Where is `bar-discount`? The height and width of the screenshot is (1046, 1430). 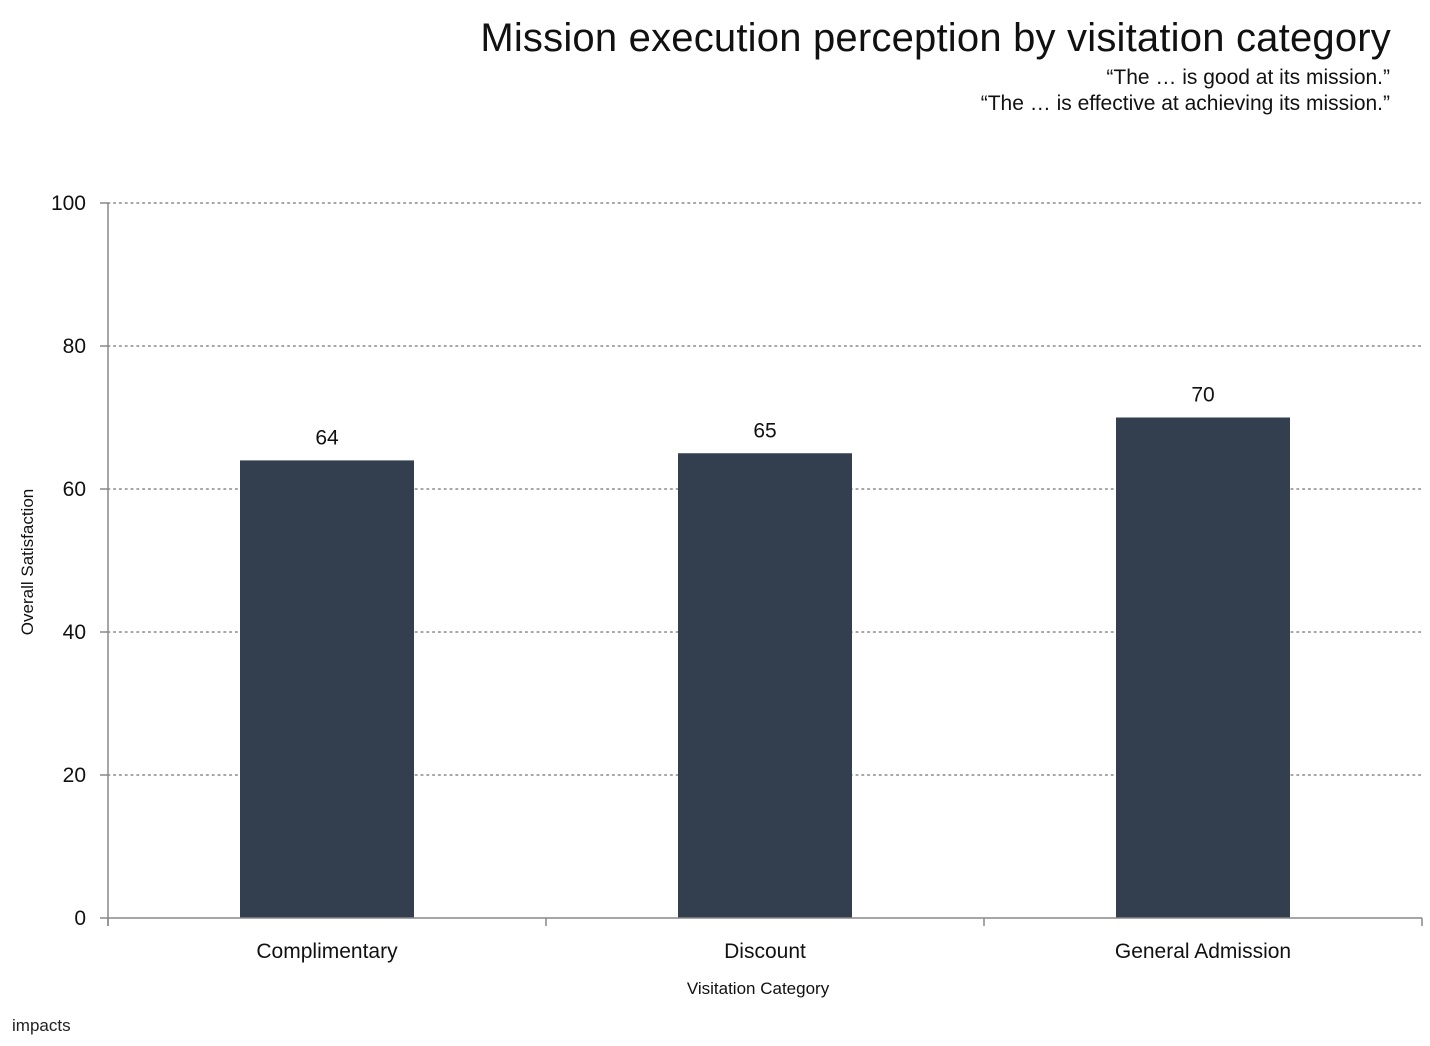 bar-discount is located at coordinates (765, 685).